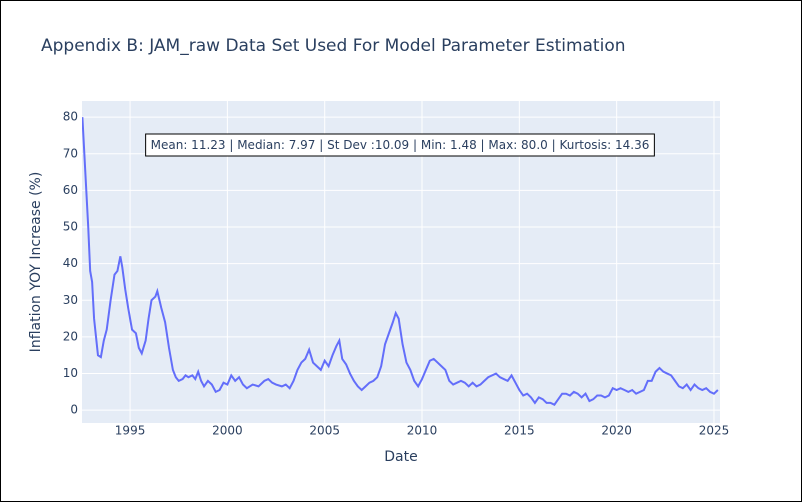 Image resolution: width=802 pixels, height=502 pixels. Describe the element at coordinates (714, 431) in the screenshot. I see `x-tick-label: 2025` at that location.